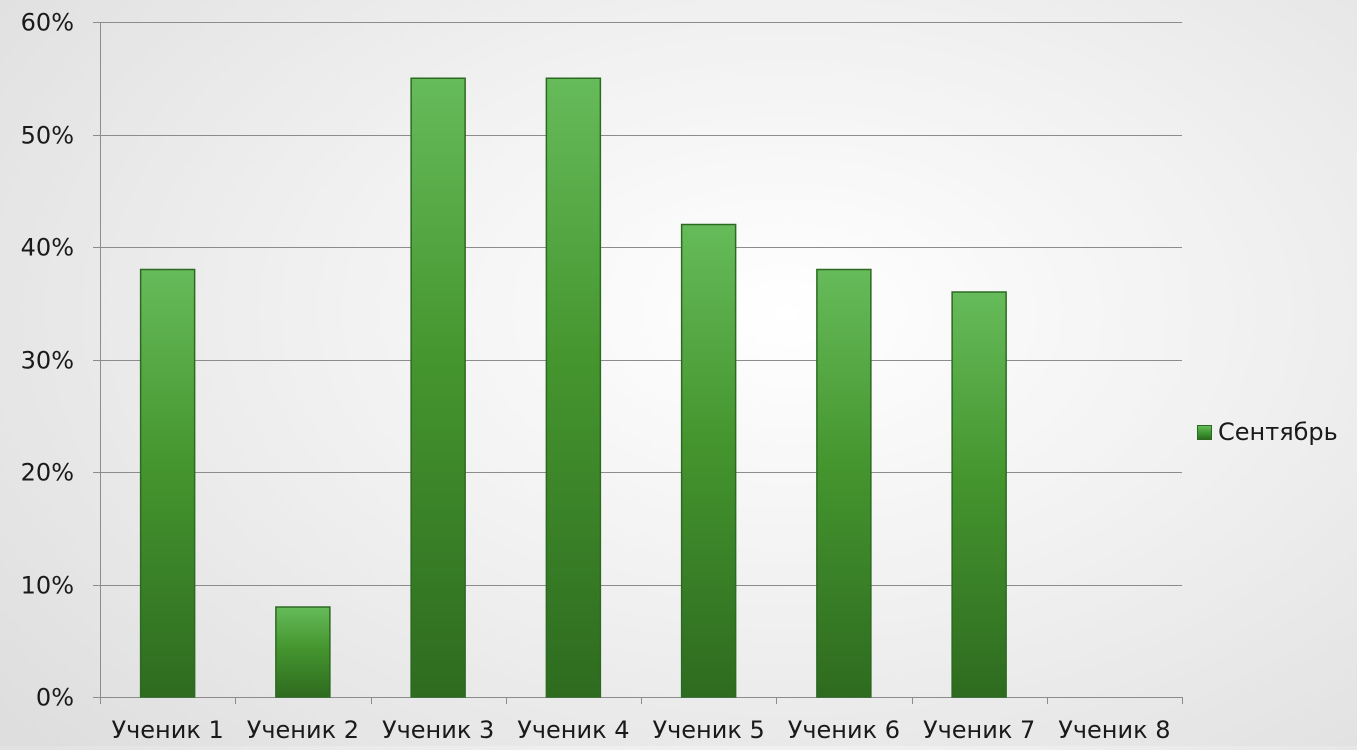 The image size is (1357, 750). What do you see at coordinates (979, 730) in the screenshot?
I see `x-tick-label: Ученик 7` at bounding box center [979, 730].